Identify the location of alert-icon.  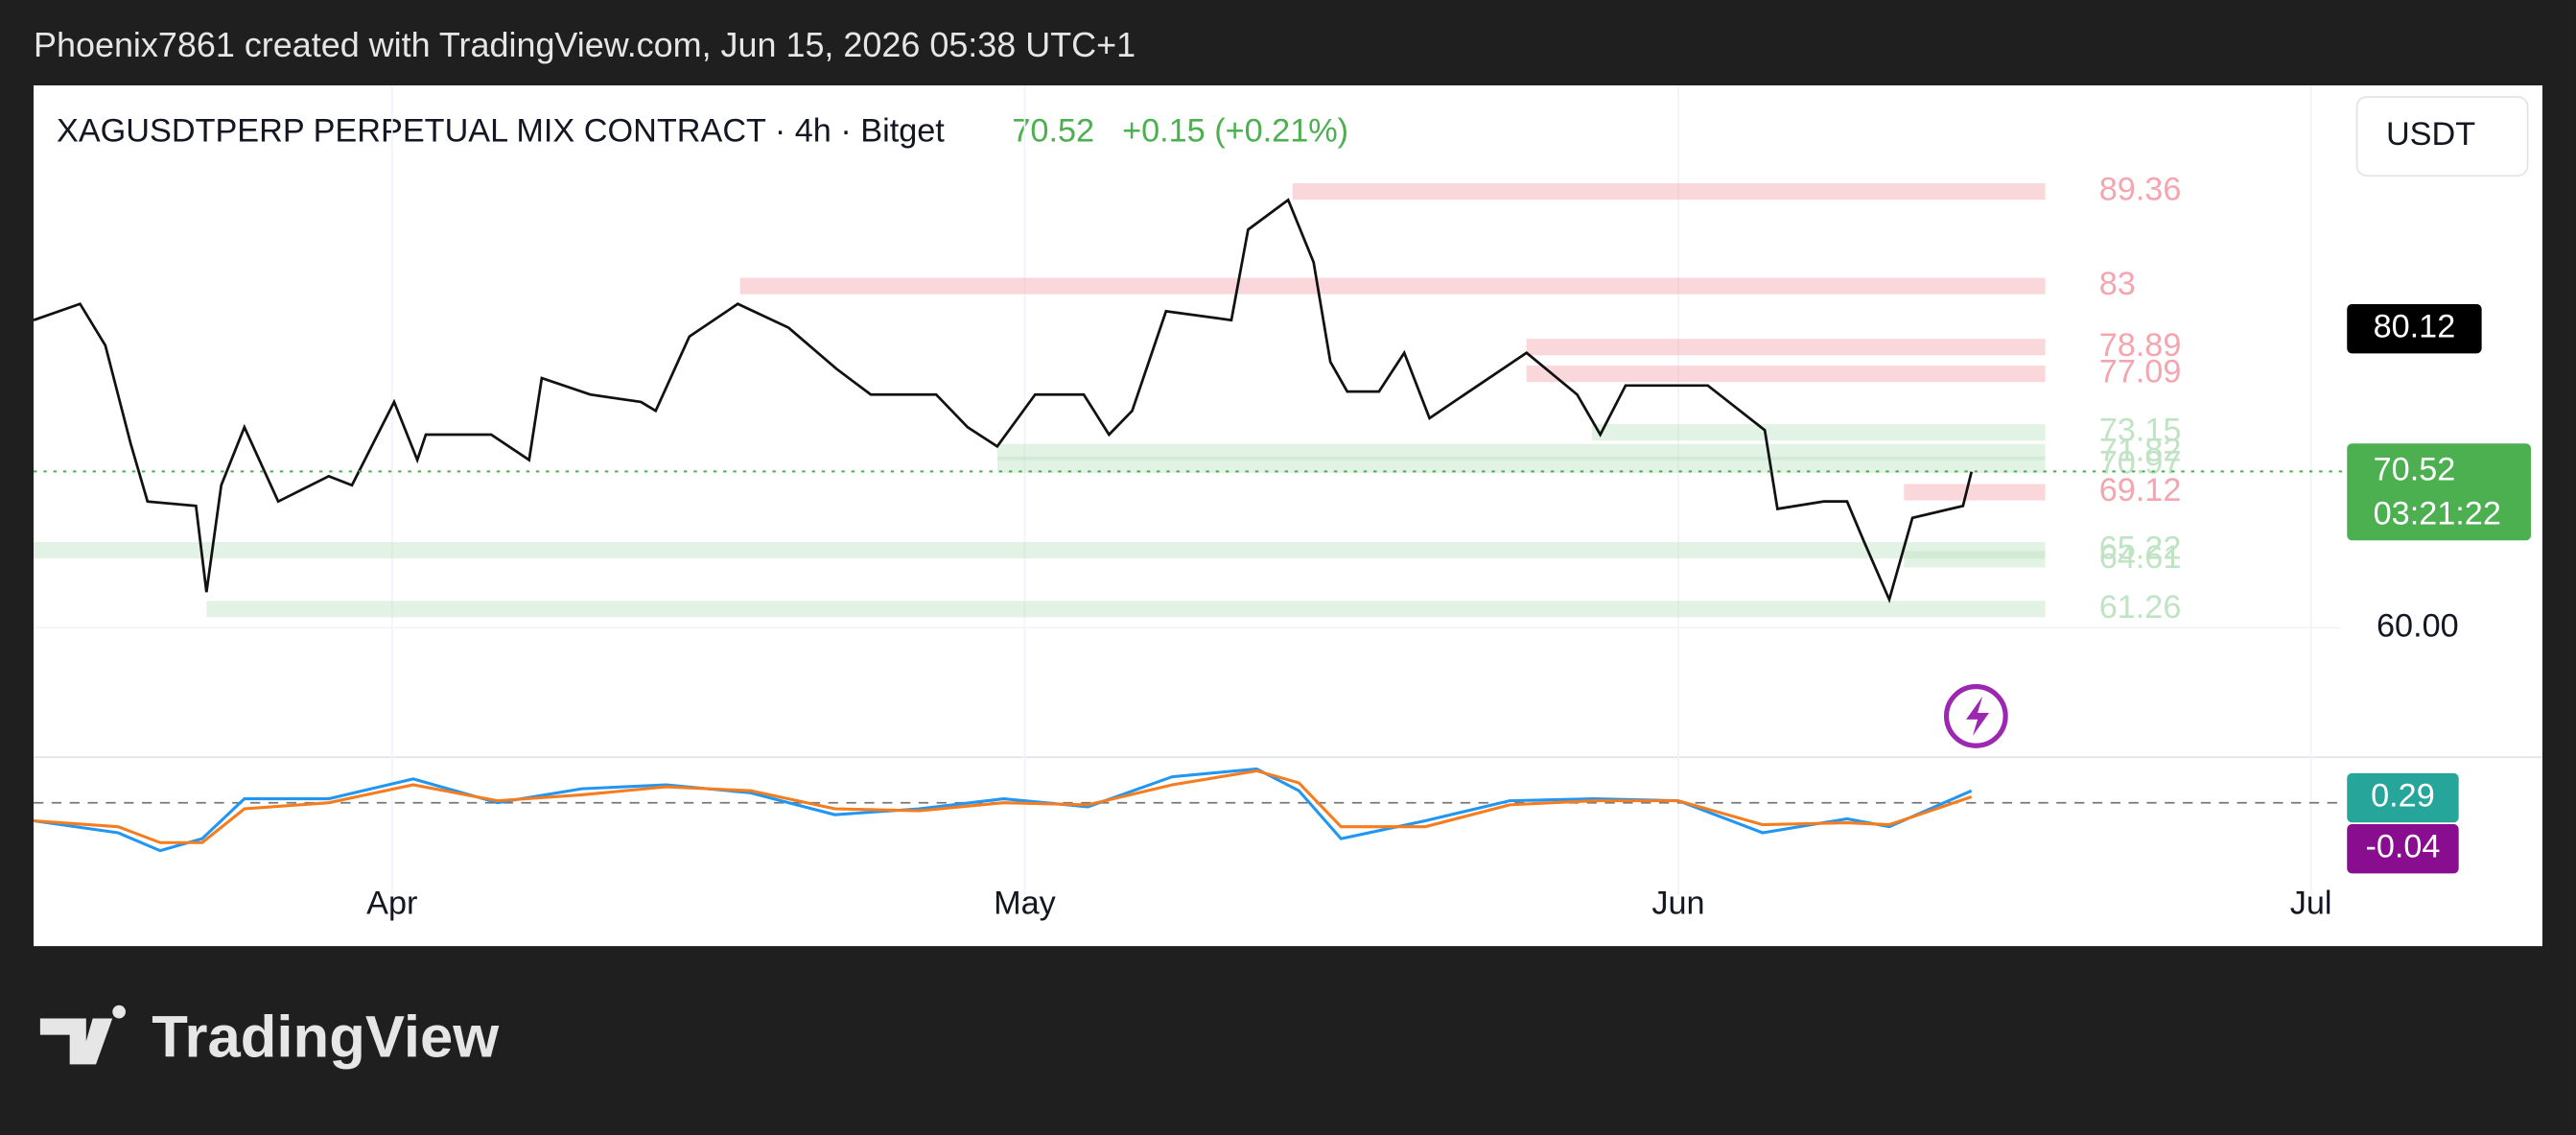
(1975, 716).